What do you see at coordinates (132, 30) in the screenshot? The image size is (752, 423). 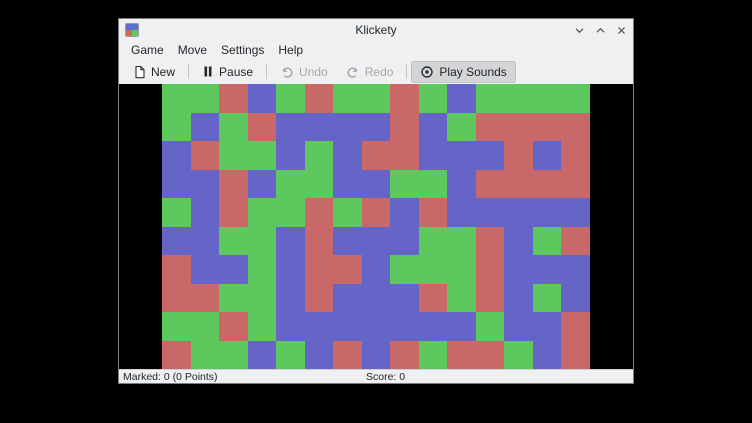 I see `klickety-app-icon` at bounding box center [132, 30].